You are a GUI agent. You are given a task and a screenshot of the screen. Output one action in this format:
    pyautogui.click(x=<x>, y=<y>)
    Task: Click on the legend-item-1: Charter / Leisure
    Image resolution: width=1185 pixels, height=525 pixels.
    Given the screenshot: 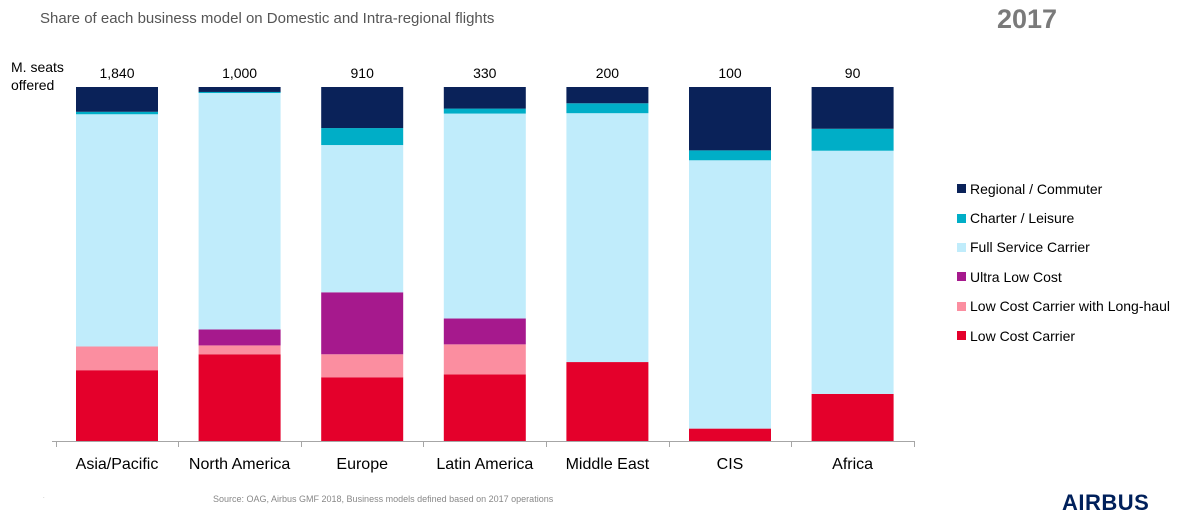 What is the action you would take?
    pyautogui.click(x=1063, y=217)
    